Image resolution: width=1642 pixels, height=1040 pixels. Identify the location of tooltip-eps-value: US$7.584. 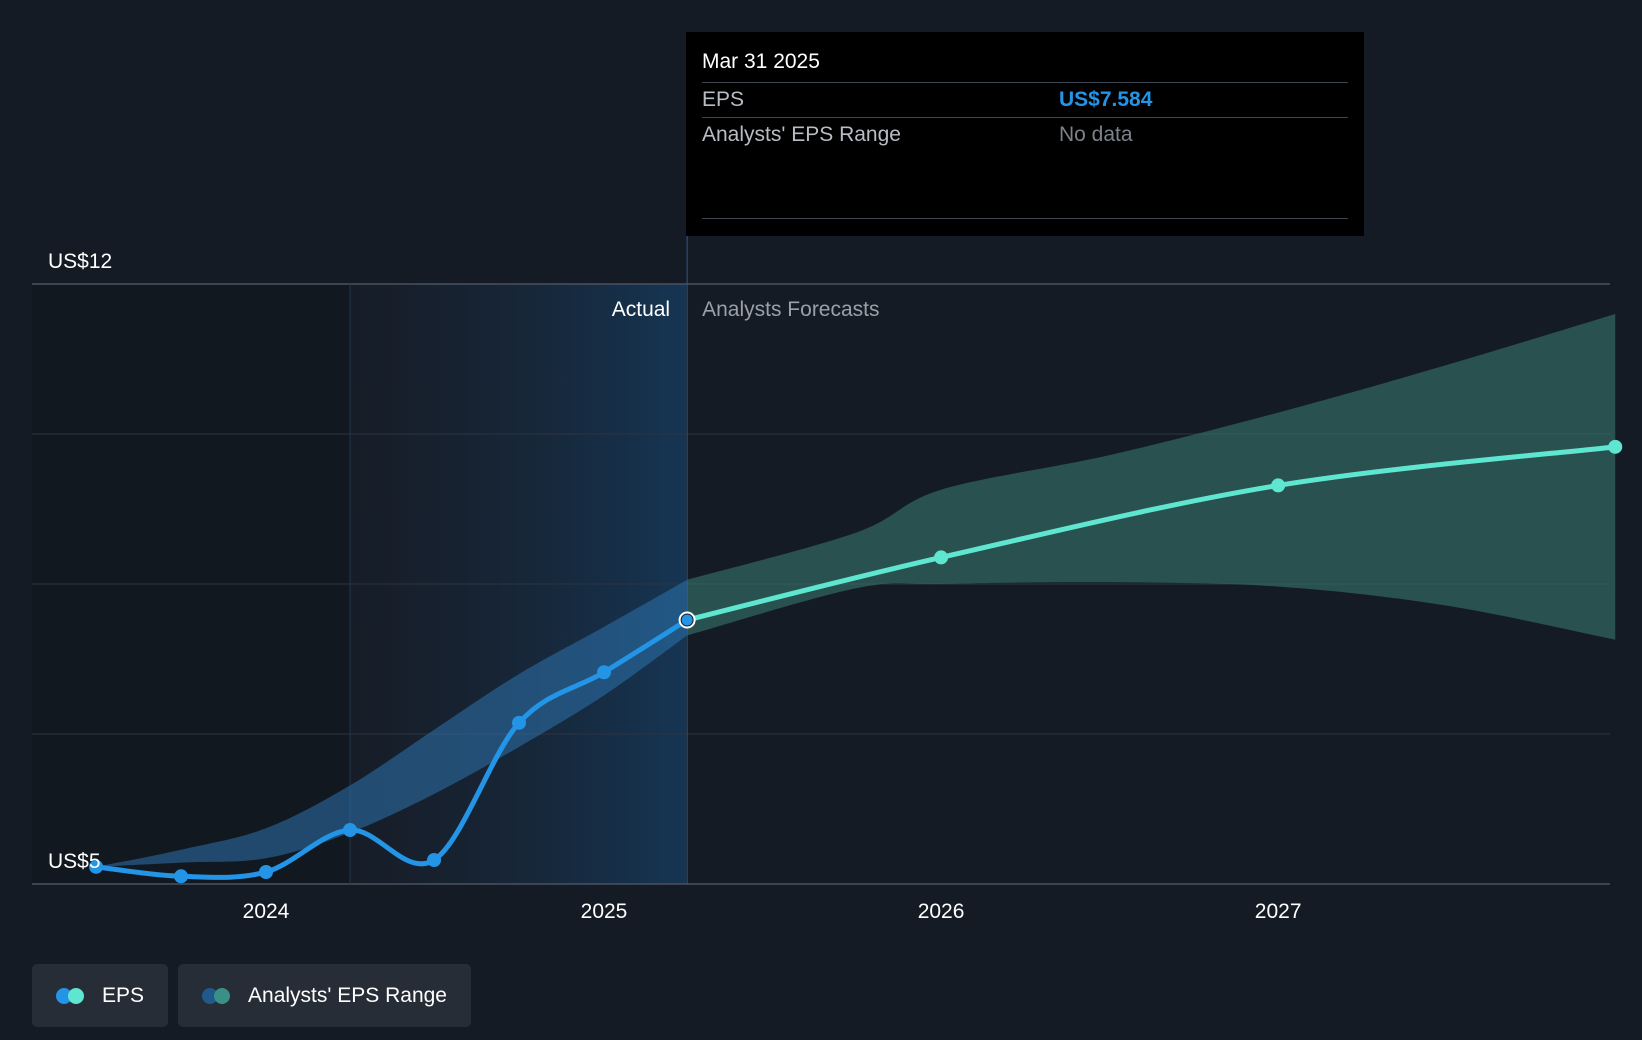
(1106, 99).